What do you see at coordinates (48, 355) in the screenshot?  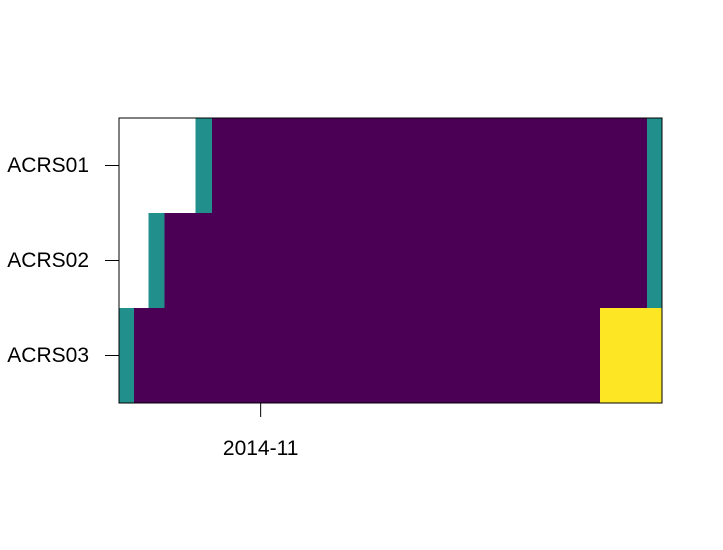 I see `y-tick-label-acrs03: ACRS03` at bounding box center [48, 355].